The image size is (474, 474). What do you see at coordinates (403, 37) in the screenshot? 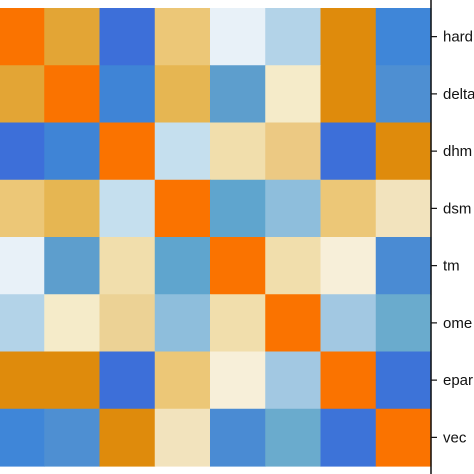
I see `heatmap-cell-r0-c7` at bounding box center [403, 37].